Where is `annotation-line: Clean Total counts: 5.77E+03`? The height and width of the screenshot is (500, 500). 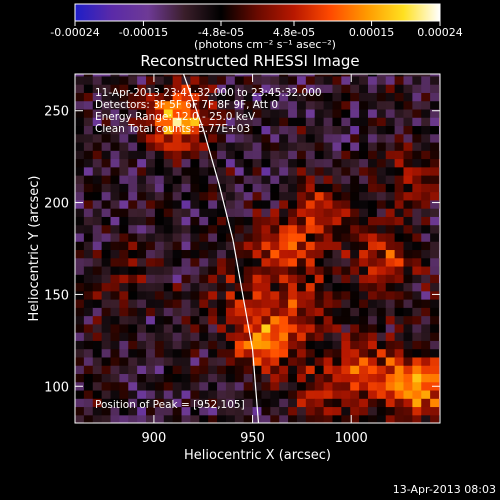
annotation-line: Clean Total counts: 5.77E+03 is located at coordinates (172, 129).